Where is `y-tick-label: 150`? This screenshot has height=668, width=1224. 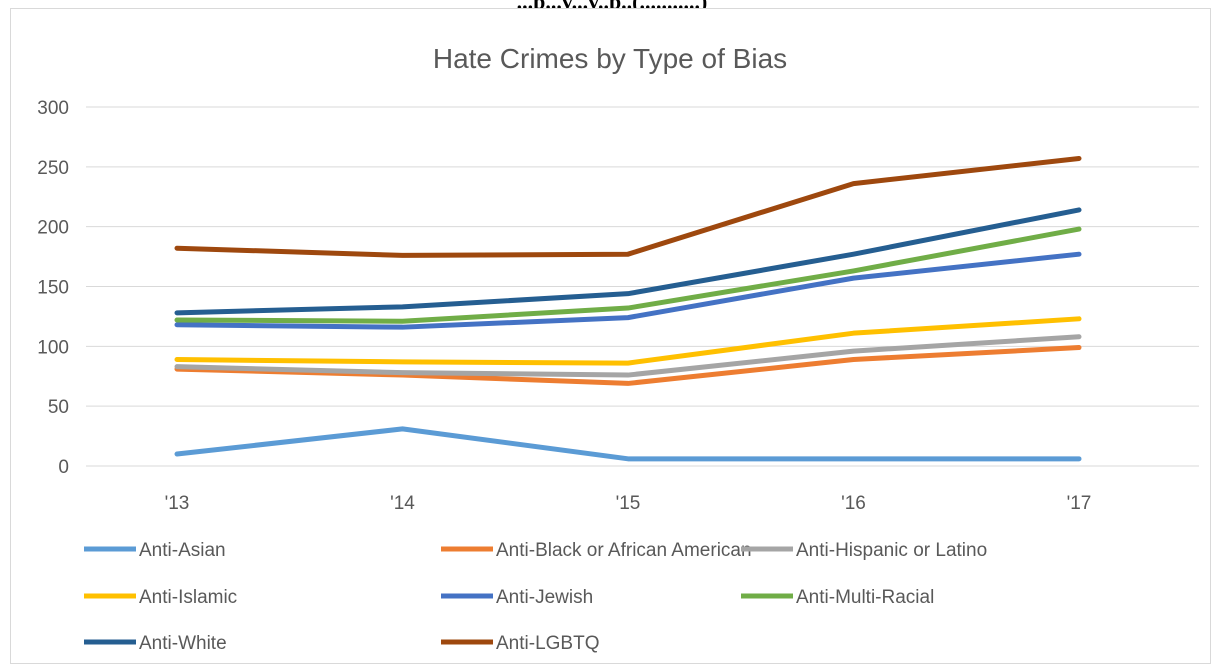 y-tick-label: 150 is located at coordinates (53, 288).